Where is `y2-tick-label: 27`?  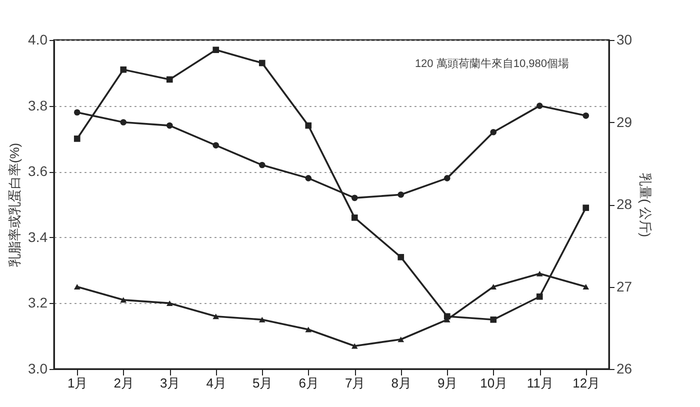
y2-tick-label: 27 is located at coordinates (624, 286).